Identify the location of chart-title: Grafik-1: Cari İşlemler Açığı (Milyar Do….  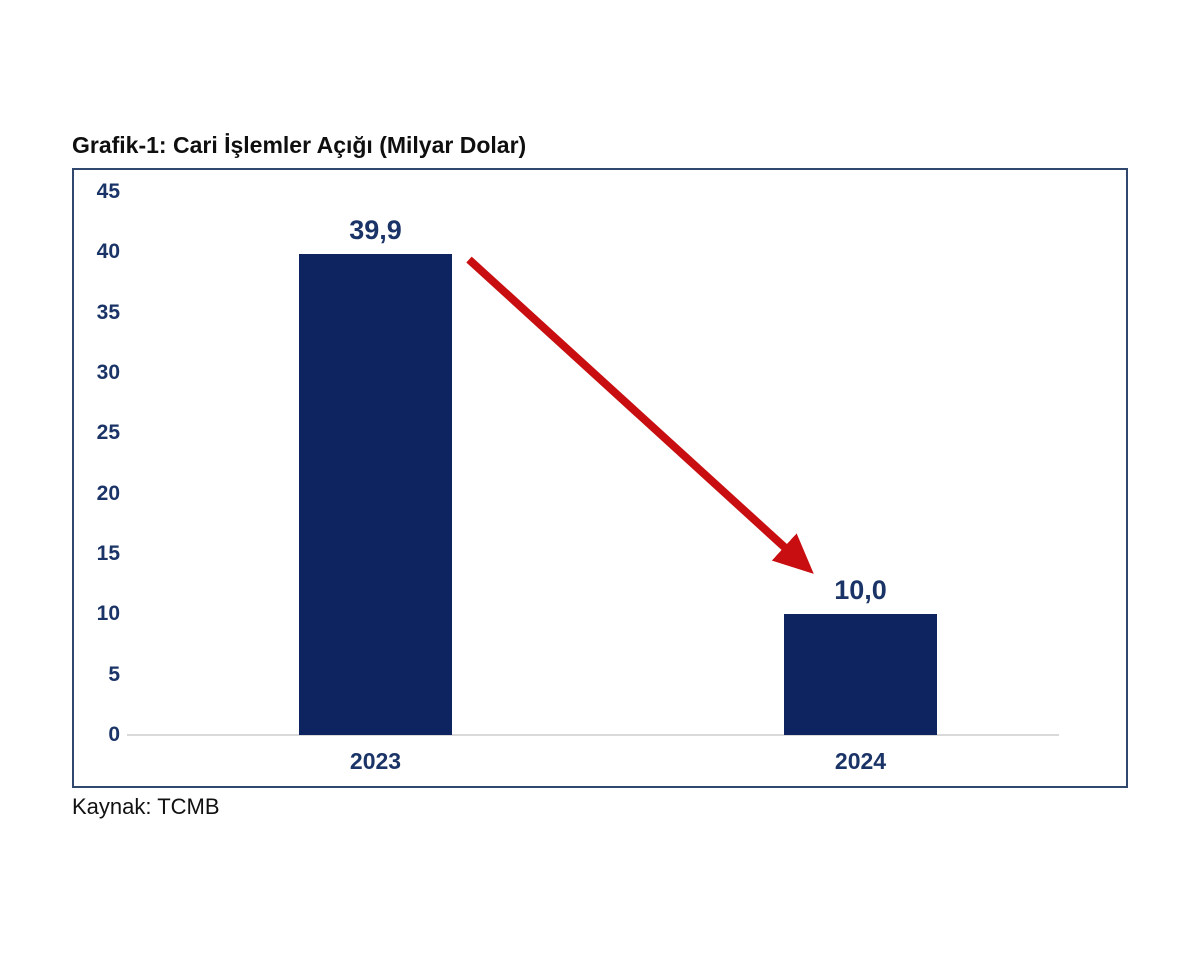
(299, 145).